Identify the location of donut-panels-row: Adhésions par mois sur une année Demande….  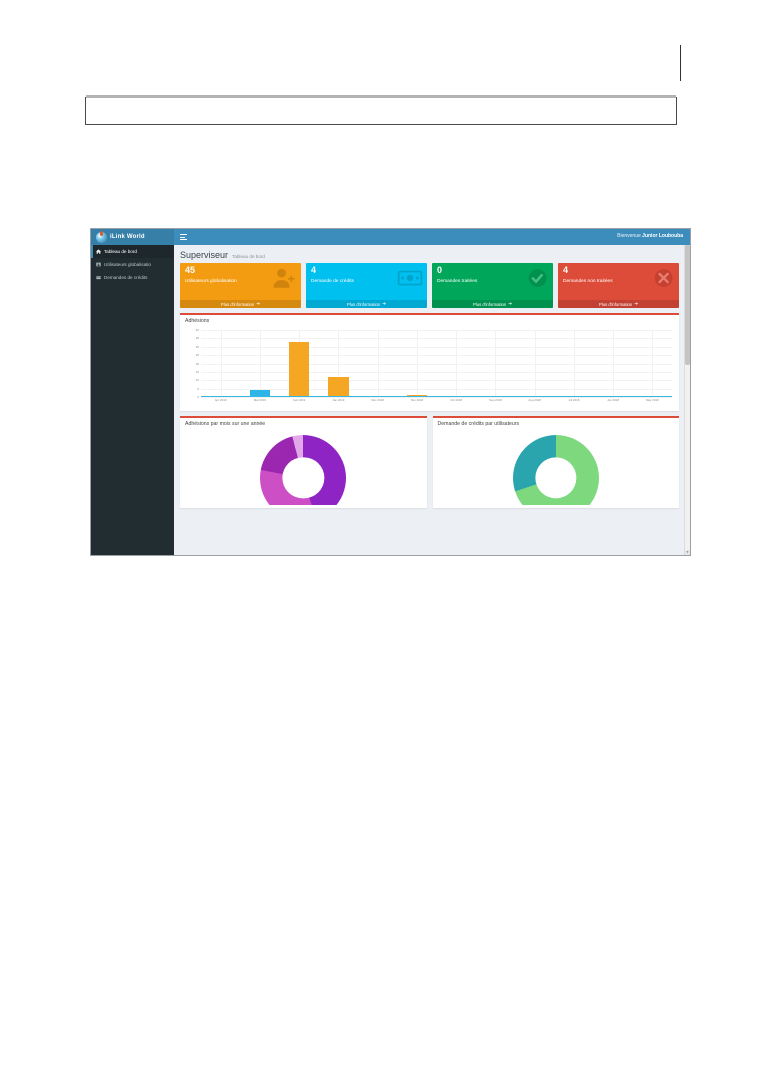
(429, 459).